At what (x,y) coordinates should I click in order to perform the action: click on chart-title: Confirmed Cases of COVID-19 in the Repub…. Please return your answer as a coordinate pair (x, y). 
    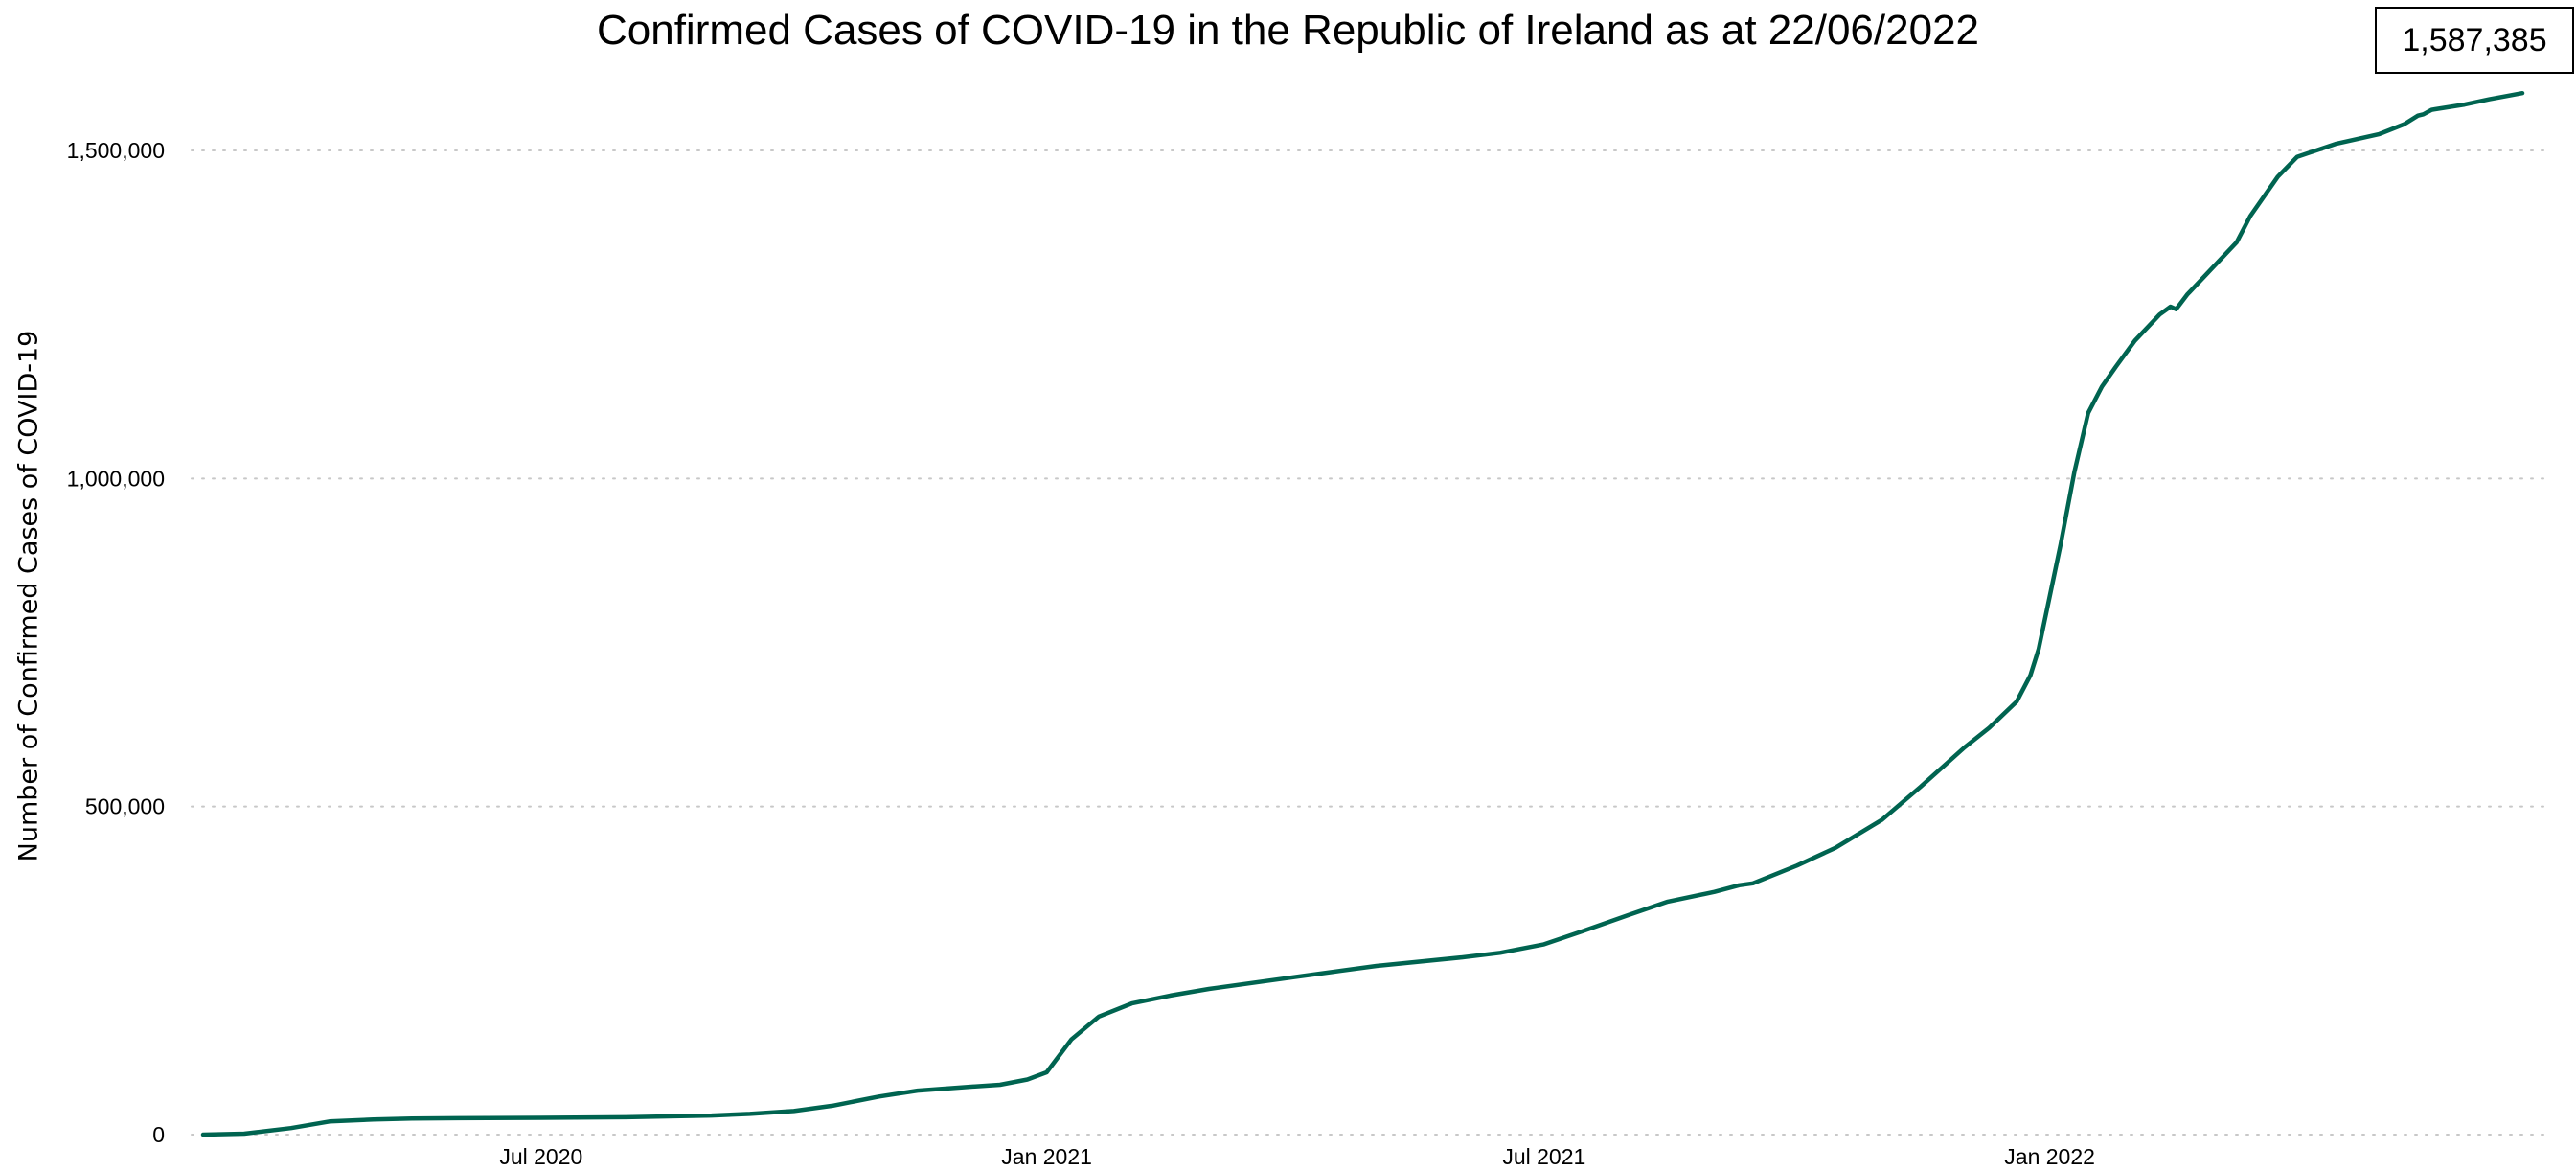
    Looking at the image, I should click on (1288, 30).